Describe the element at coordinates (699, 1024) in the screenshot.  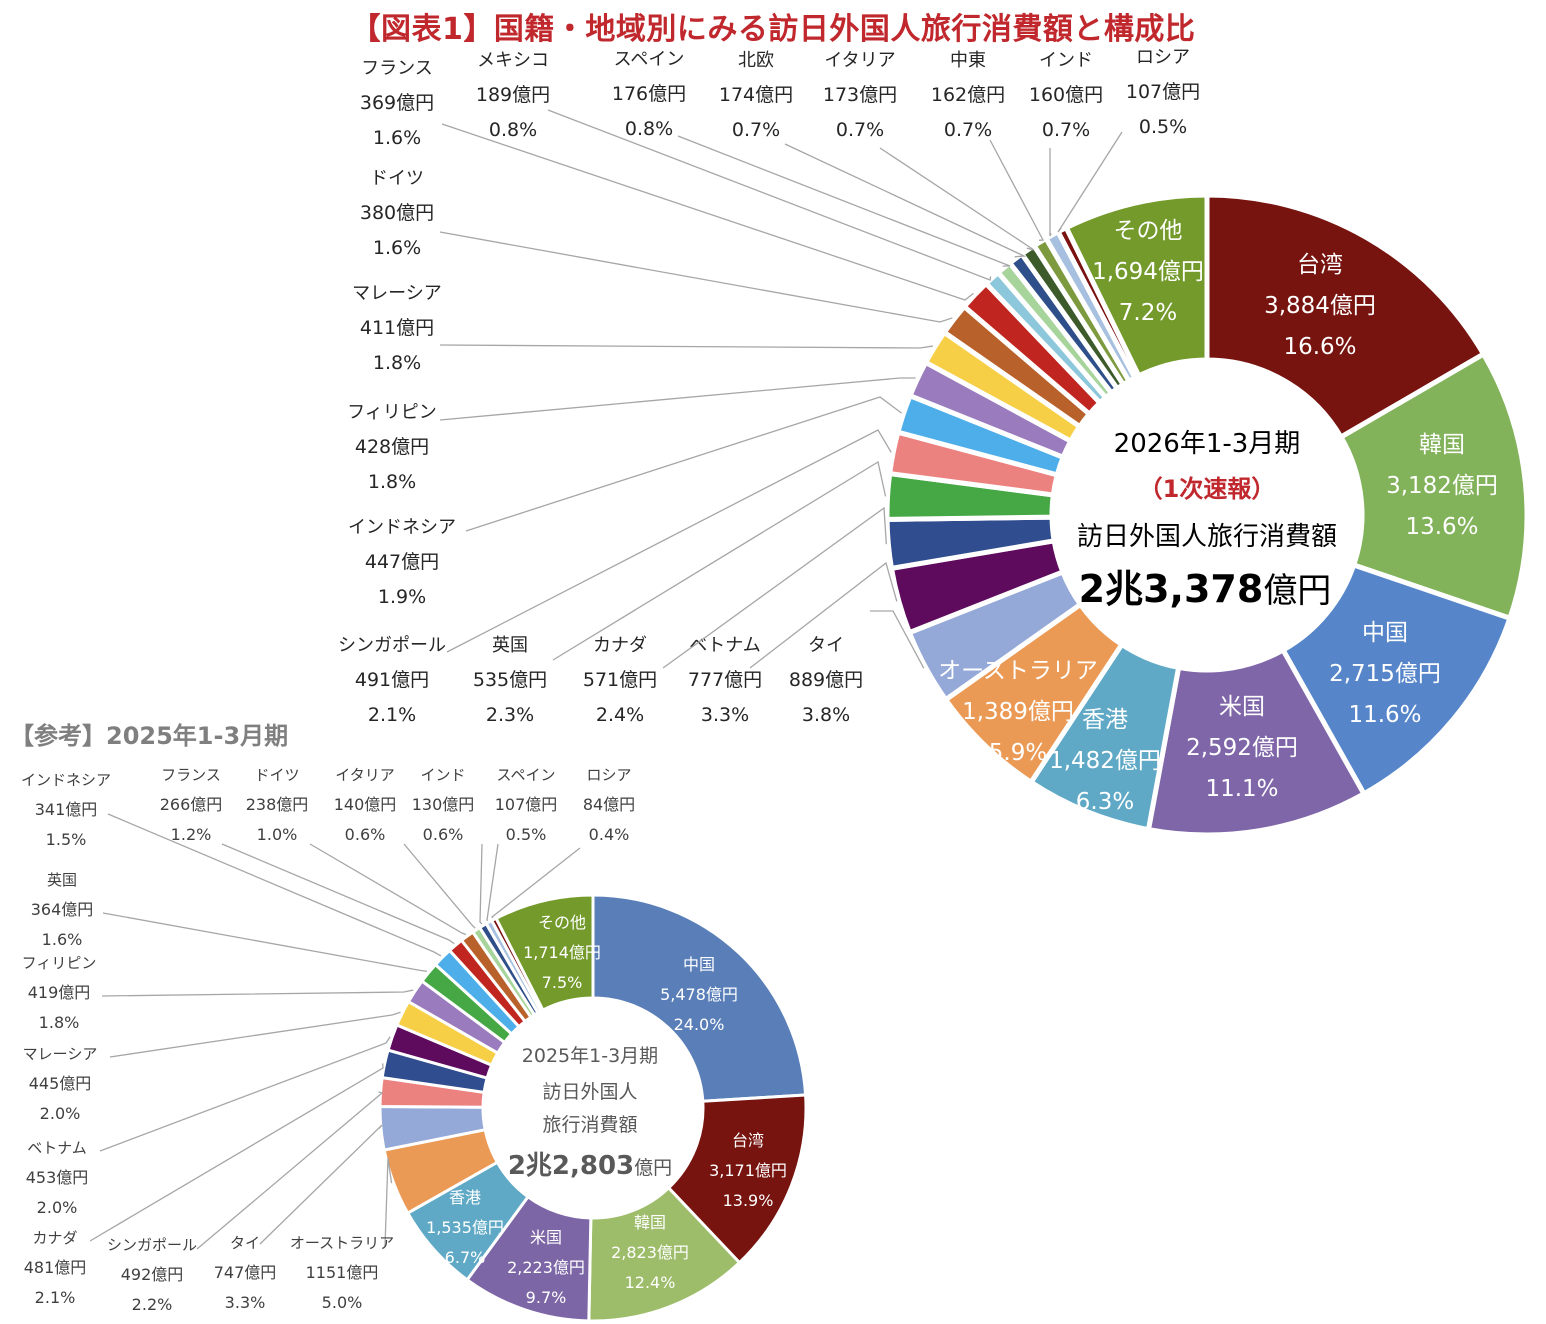
I see `ref-inside-label-0-2: 24.0%` at that location.